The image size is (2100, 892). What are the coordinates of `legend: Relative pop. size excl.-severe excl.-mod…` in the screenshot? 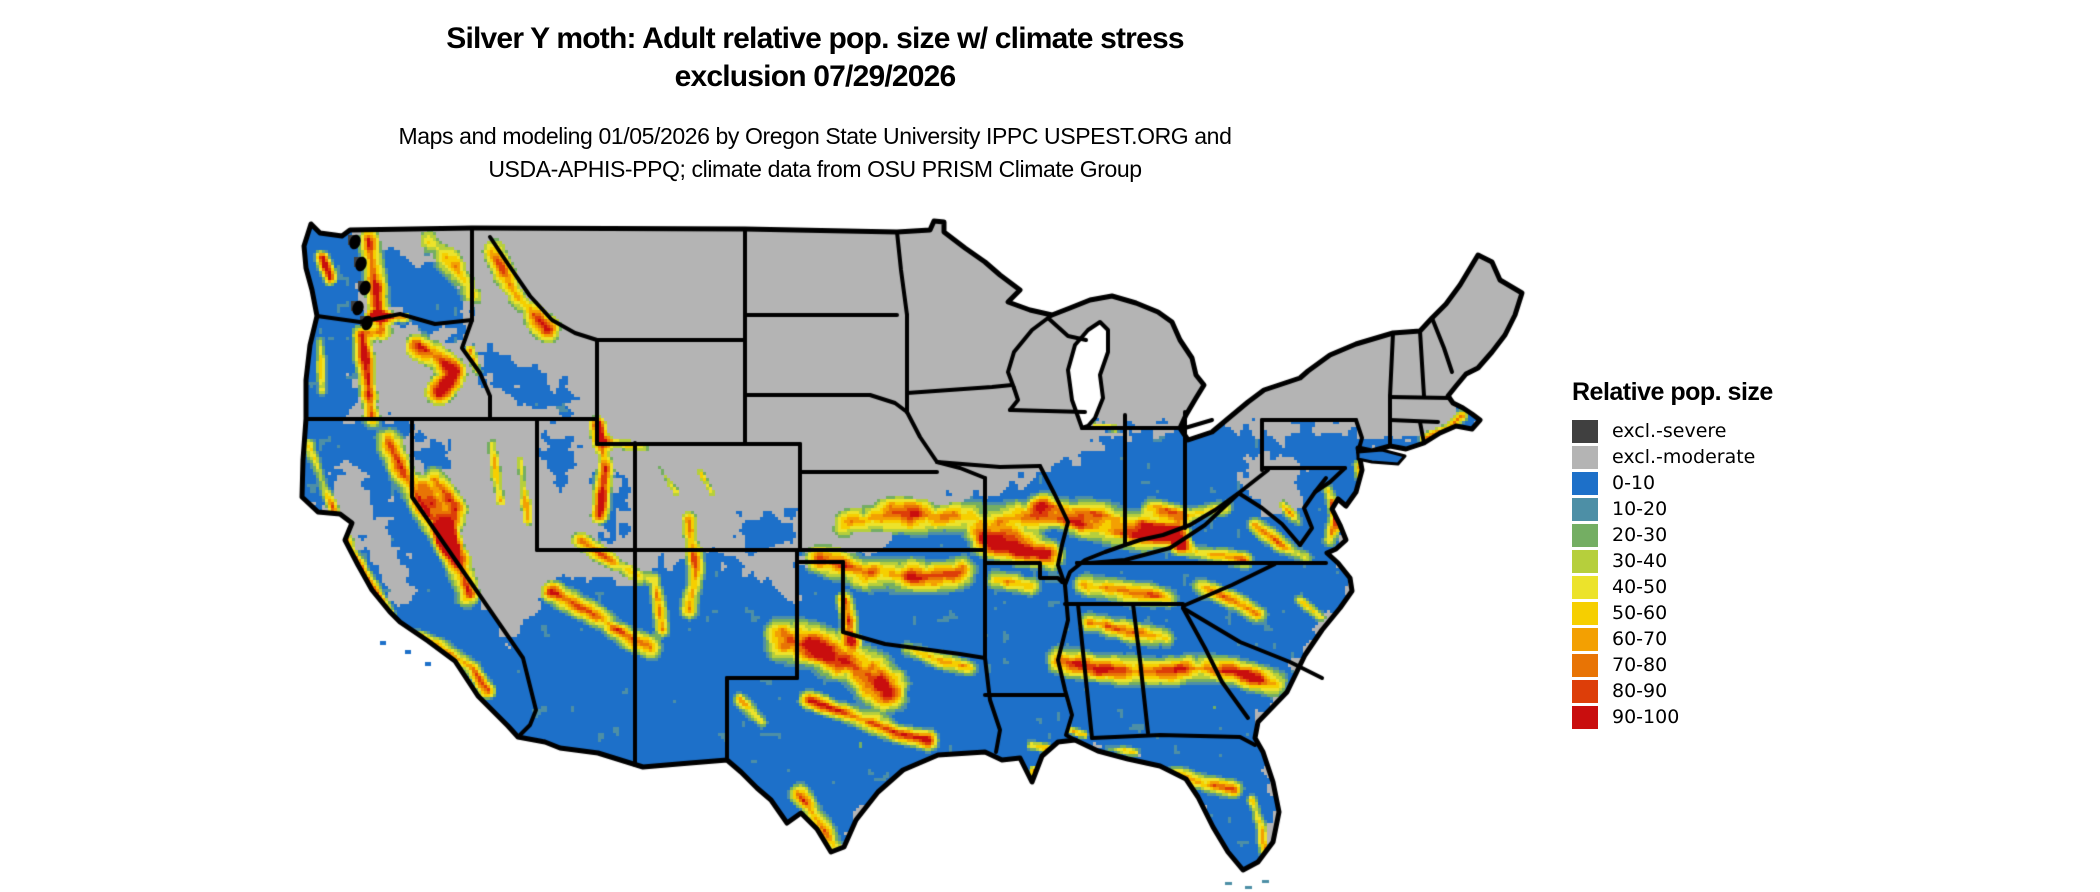 It's located at (1672, 554).